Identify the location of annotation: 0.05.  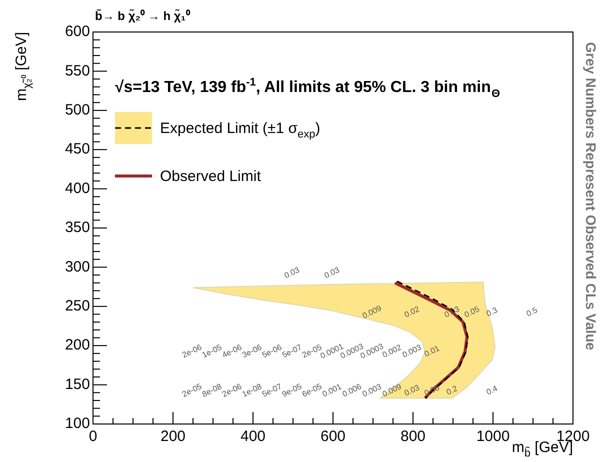
(472, 312).